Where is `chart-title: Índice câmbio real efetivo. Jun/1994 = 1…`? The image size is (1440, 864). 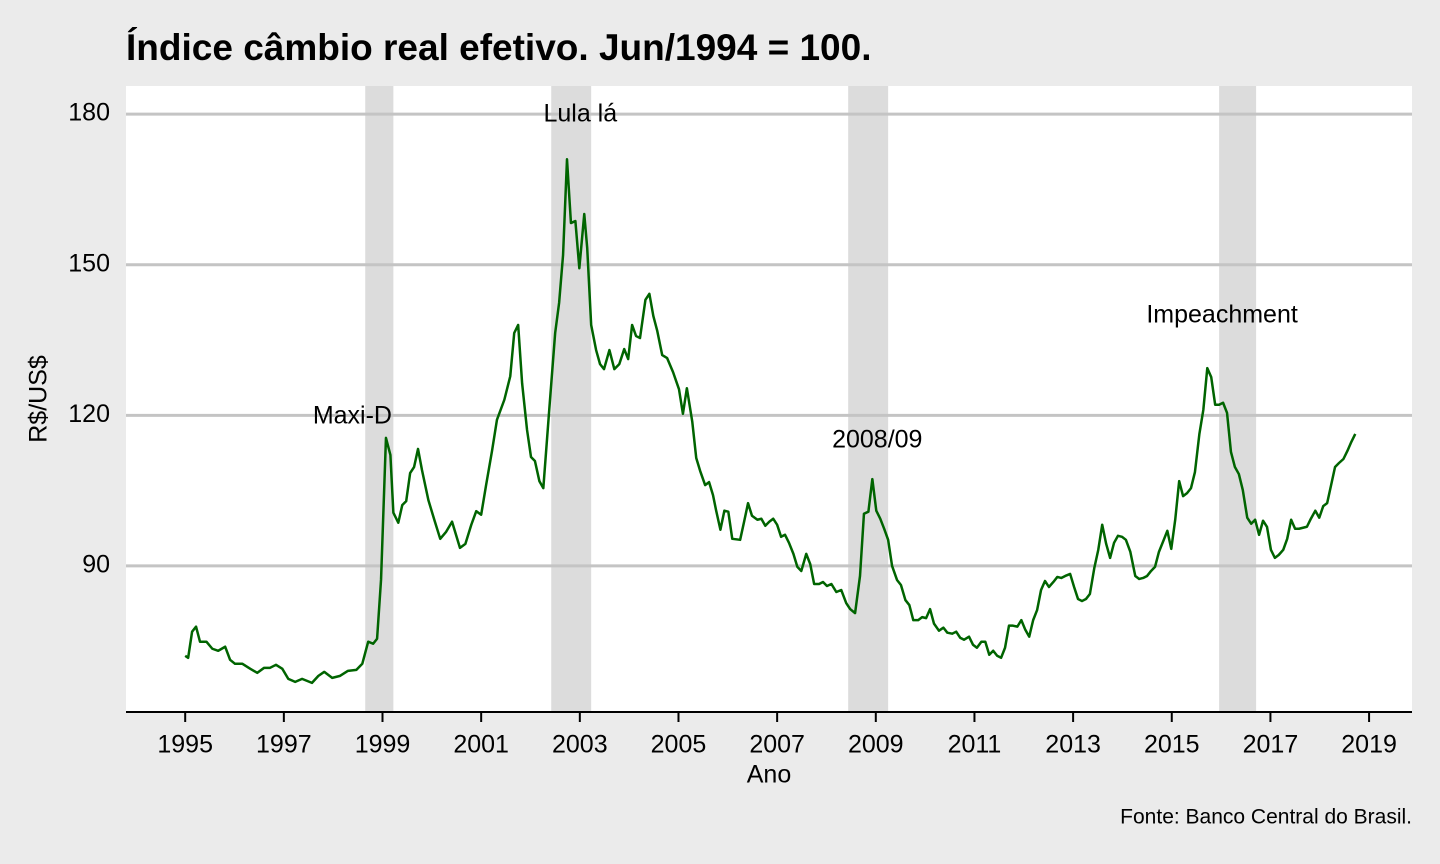
chart-title: Índice câmbio real efetivo. Jun/1994 = 1… is located at coordinates (499, 47).